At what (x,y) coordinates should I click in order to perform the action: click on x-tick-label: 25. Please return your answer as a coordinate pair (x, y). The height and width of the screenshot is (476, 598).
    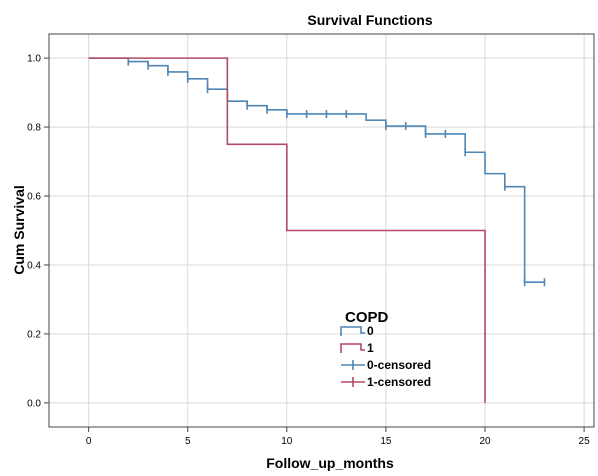
    Looking at the image, I should click on (585, 441).